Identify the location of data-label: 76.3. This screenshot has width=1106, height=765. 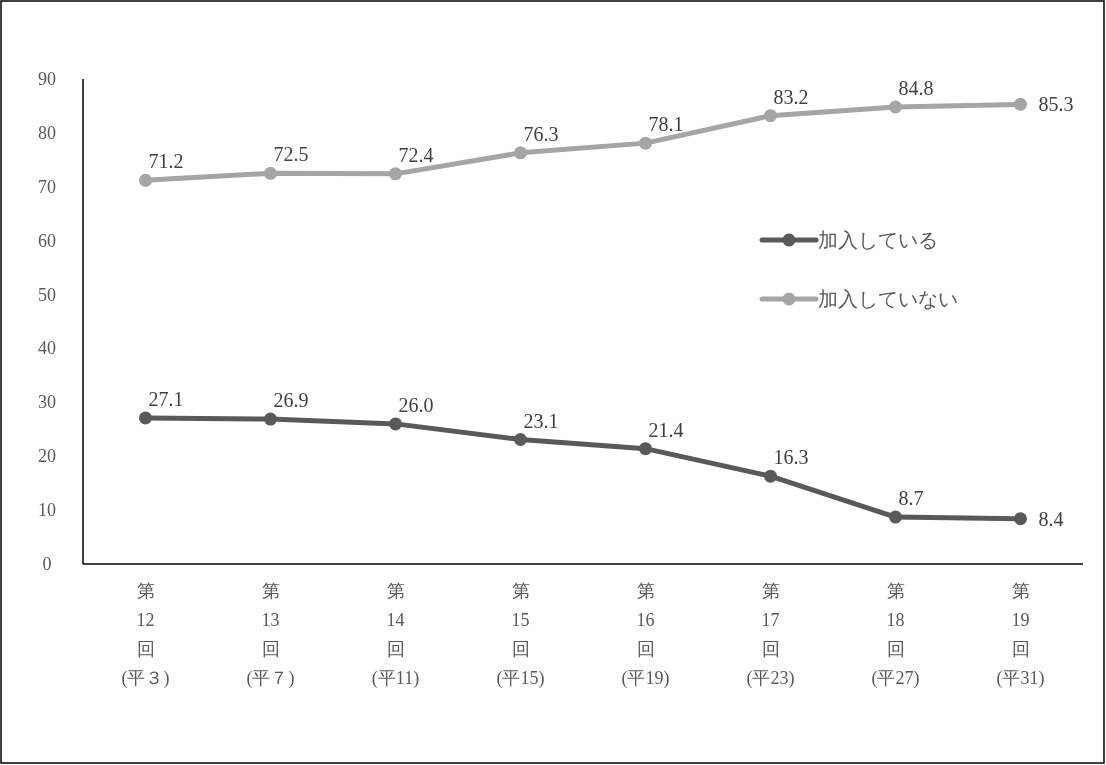
(541, 133).